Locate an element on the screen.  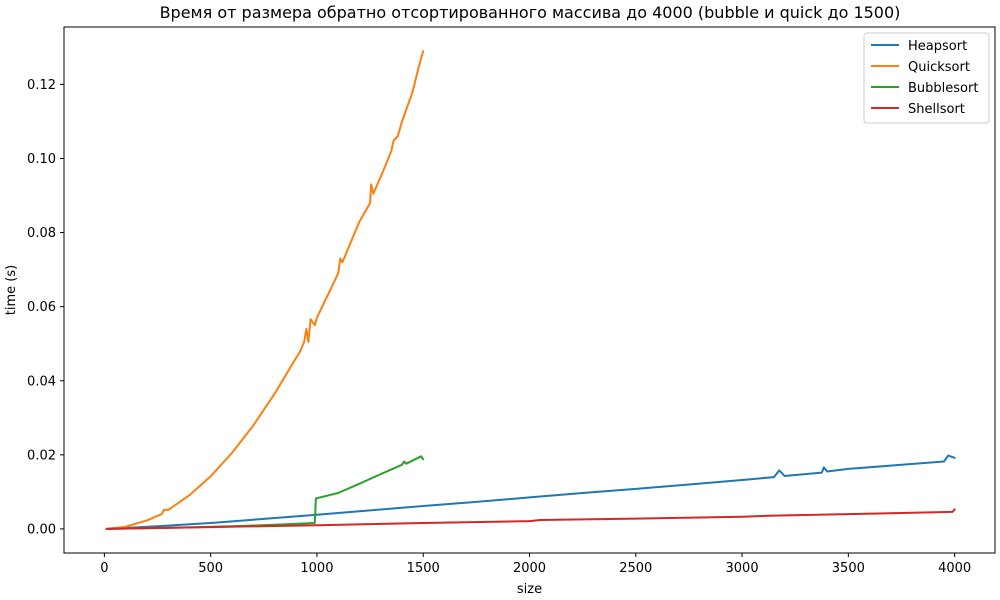
legend-box is located at coordinates (926, 78).